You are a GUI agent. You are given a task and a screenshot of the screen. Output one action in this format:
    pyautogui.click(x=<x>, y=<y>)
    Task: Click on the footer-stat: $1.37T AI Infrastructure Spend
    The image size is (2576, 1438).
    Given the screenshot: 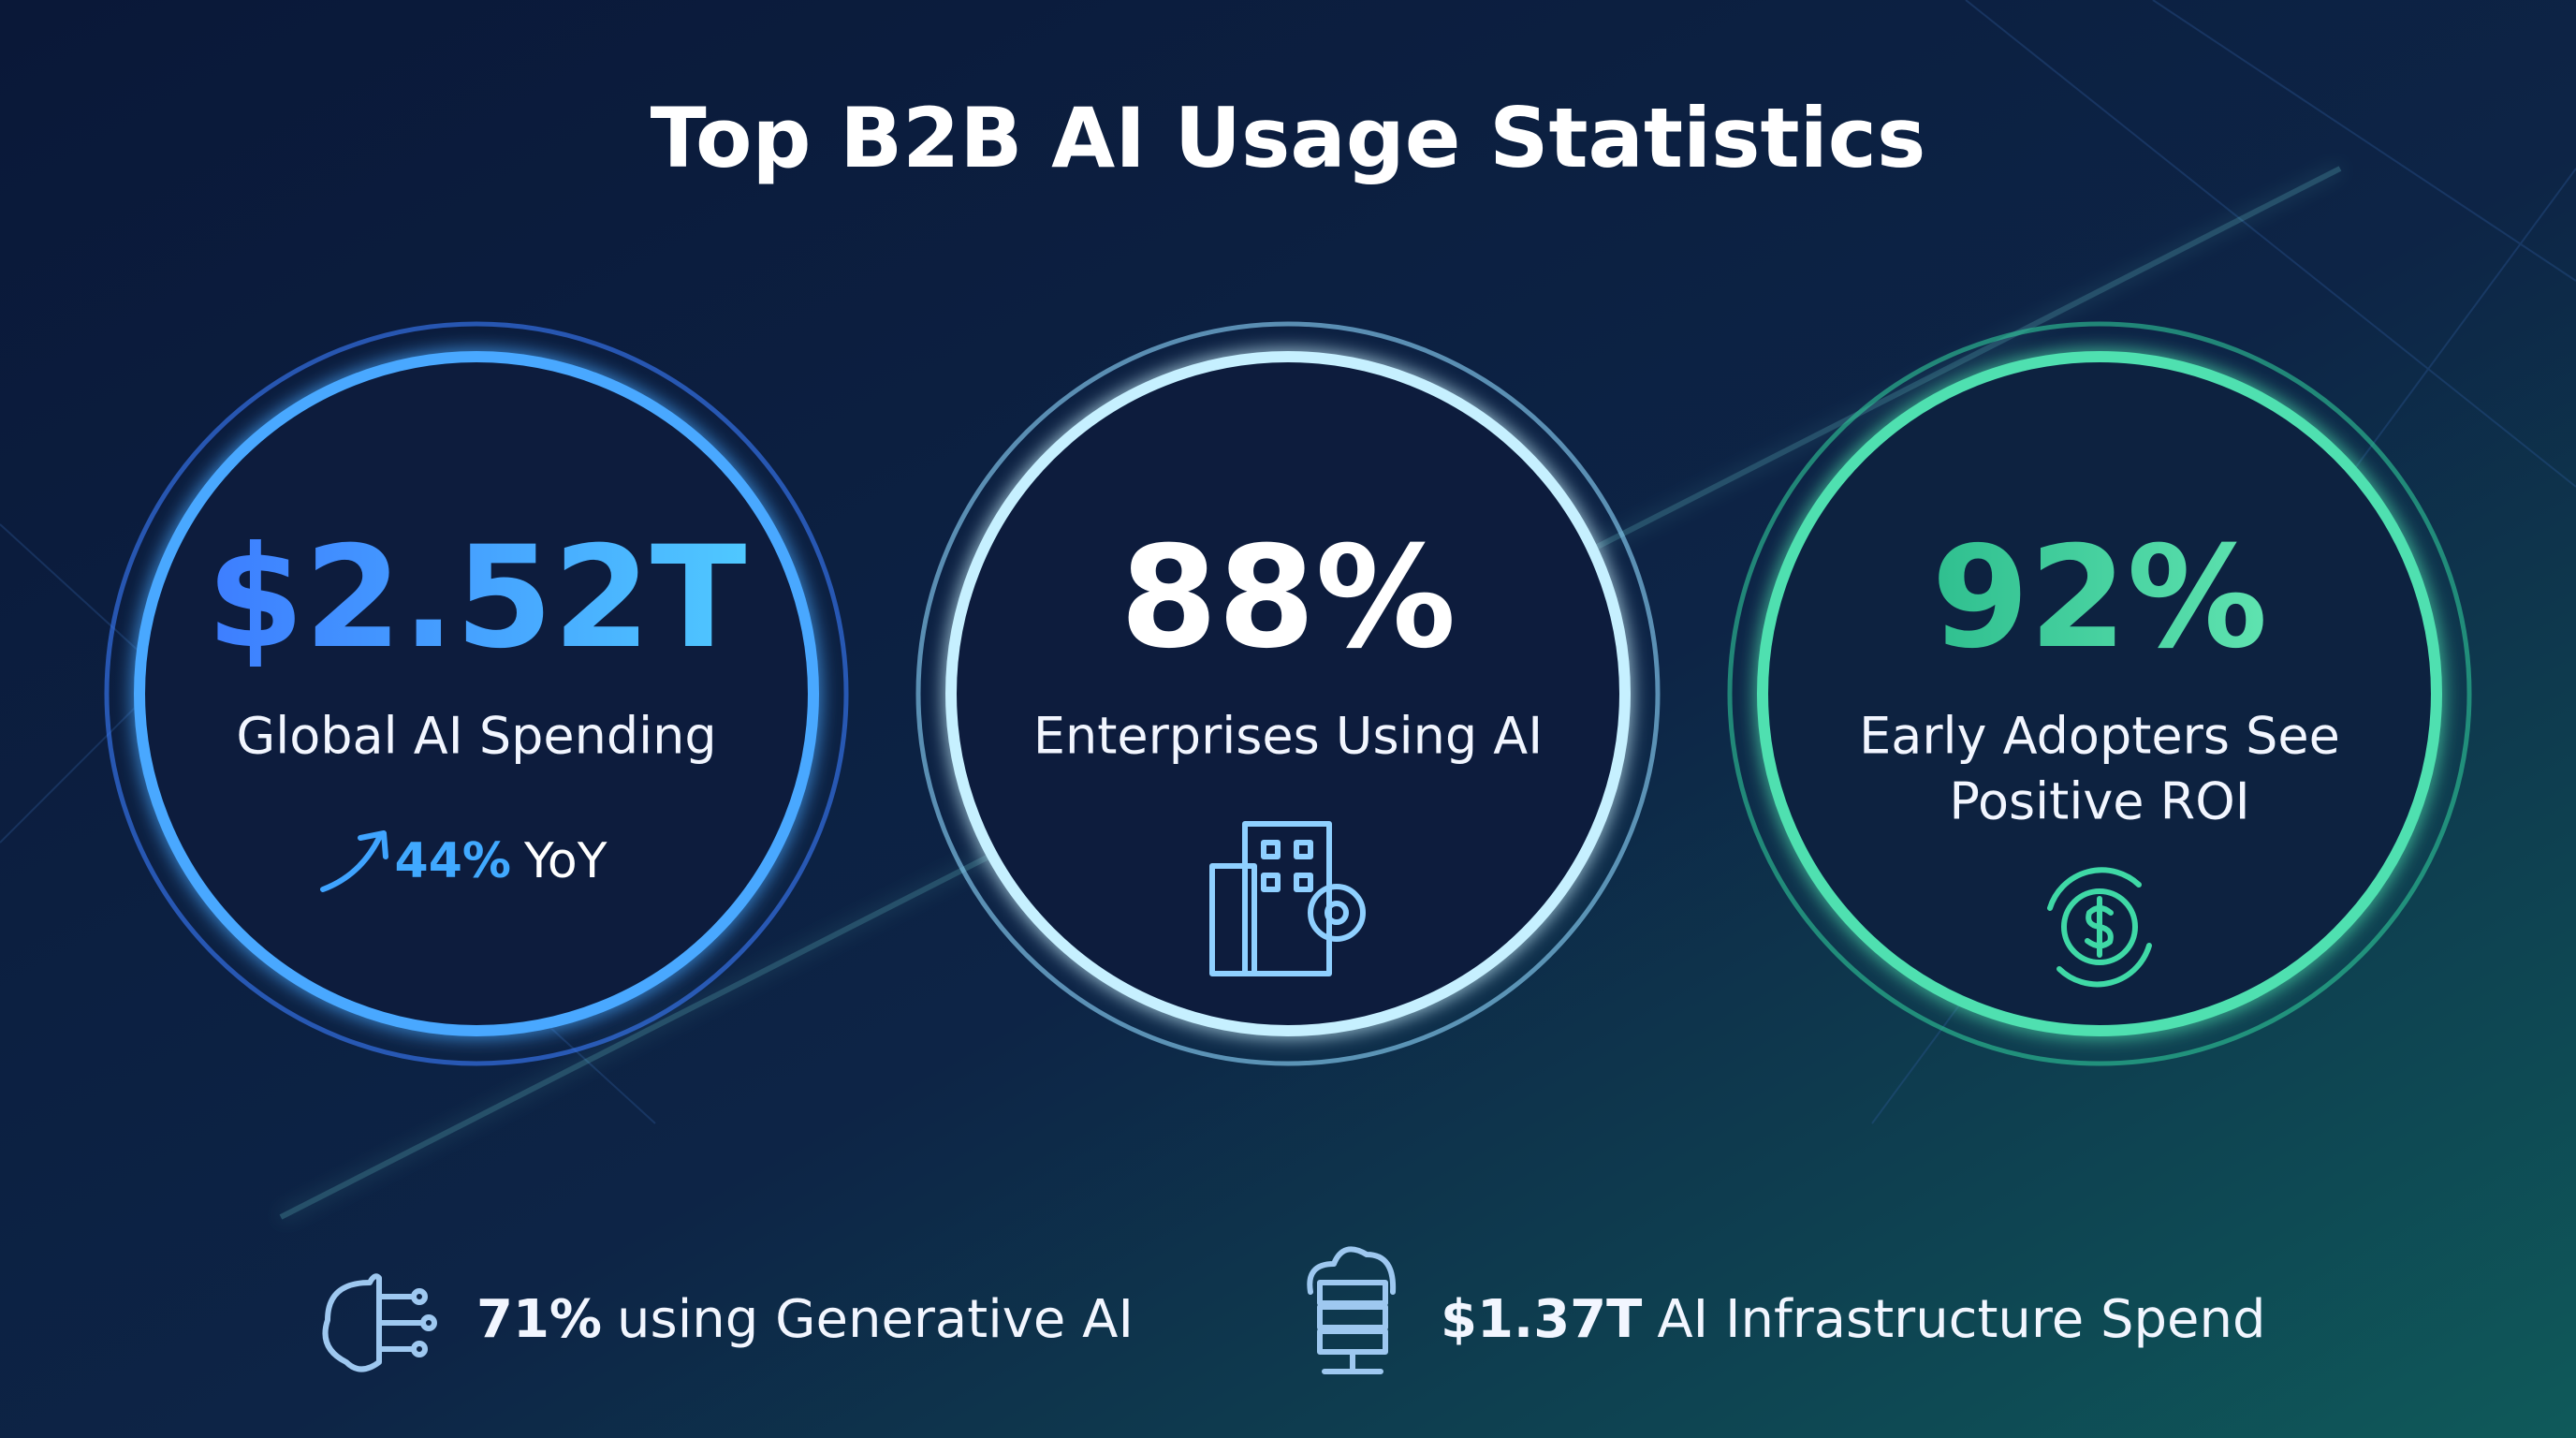 What is the action you would take?
    pyautogui.click(x=1853, y=1319)
    